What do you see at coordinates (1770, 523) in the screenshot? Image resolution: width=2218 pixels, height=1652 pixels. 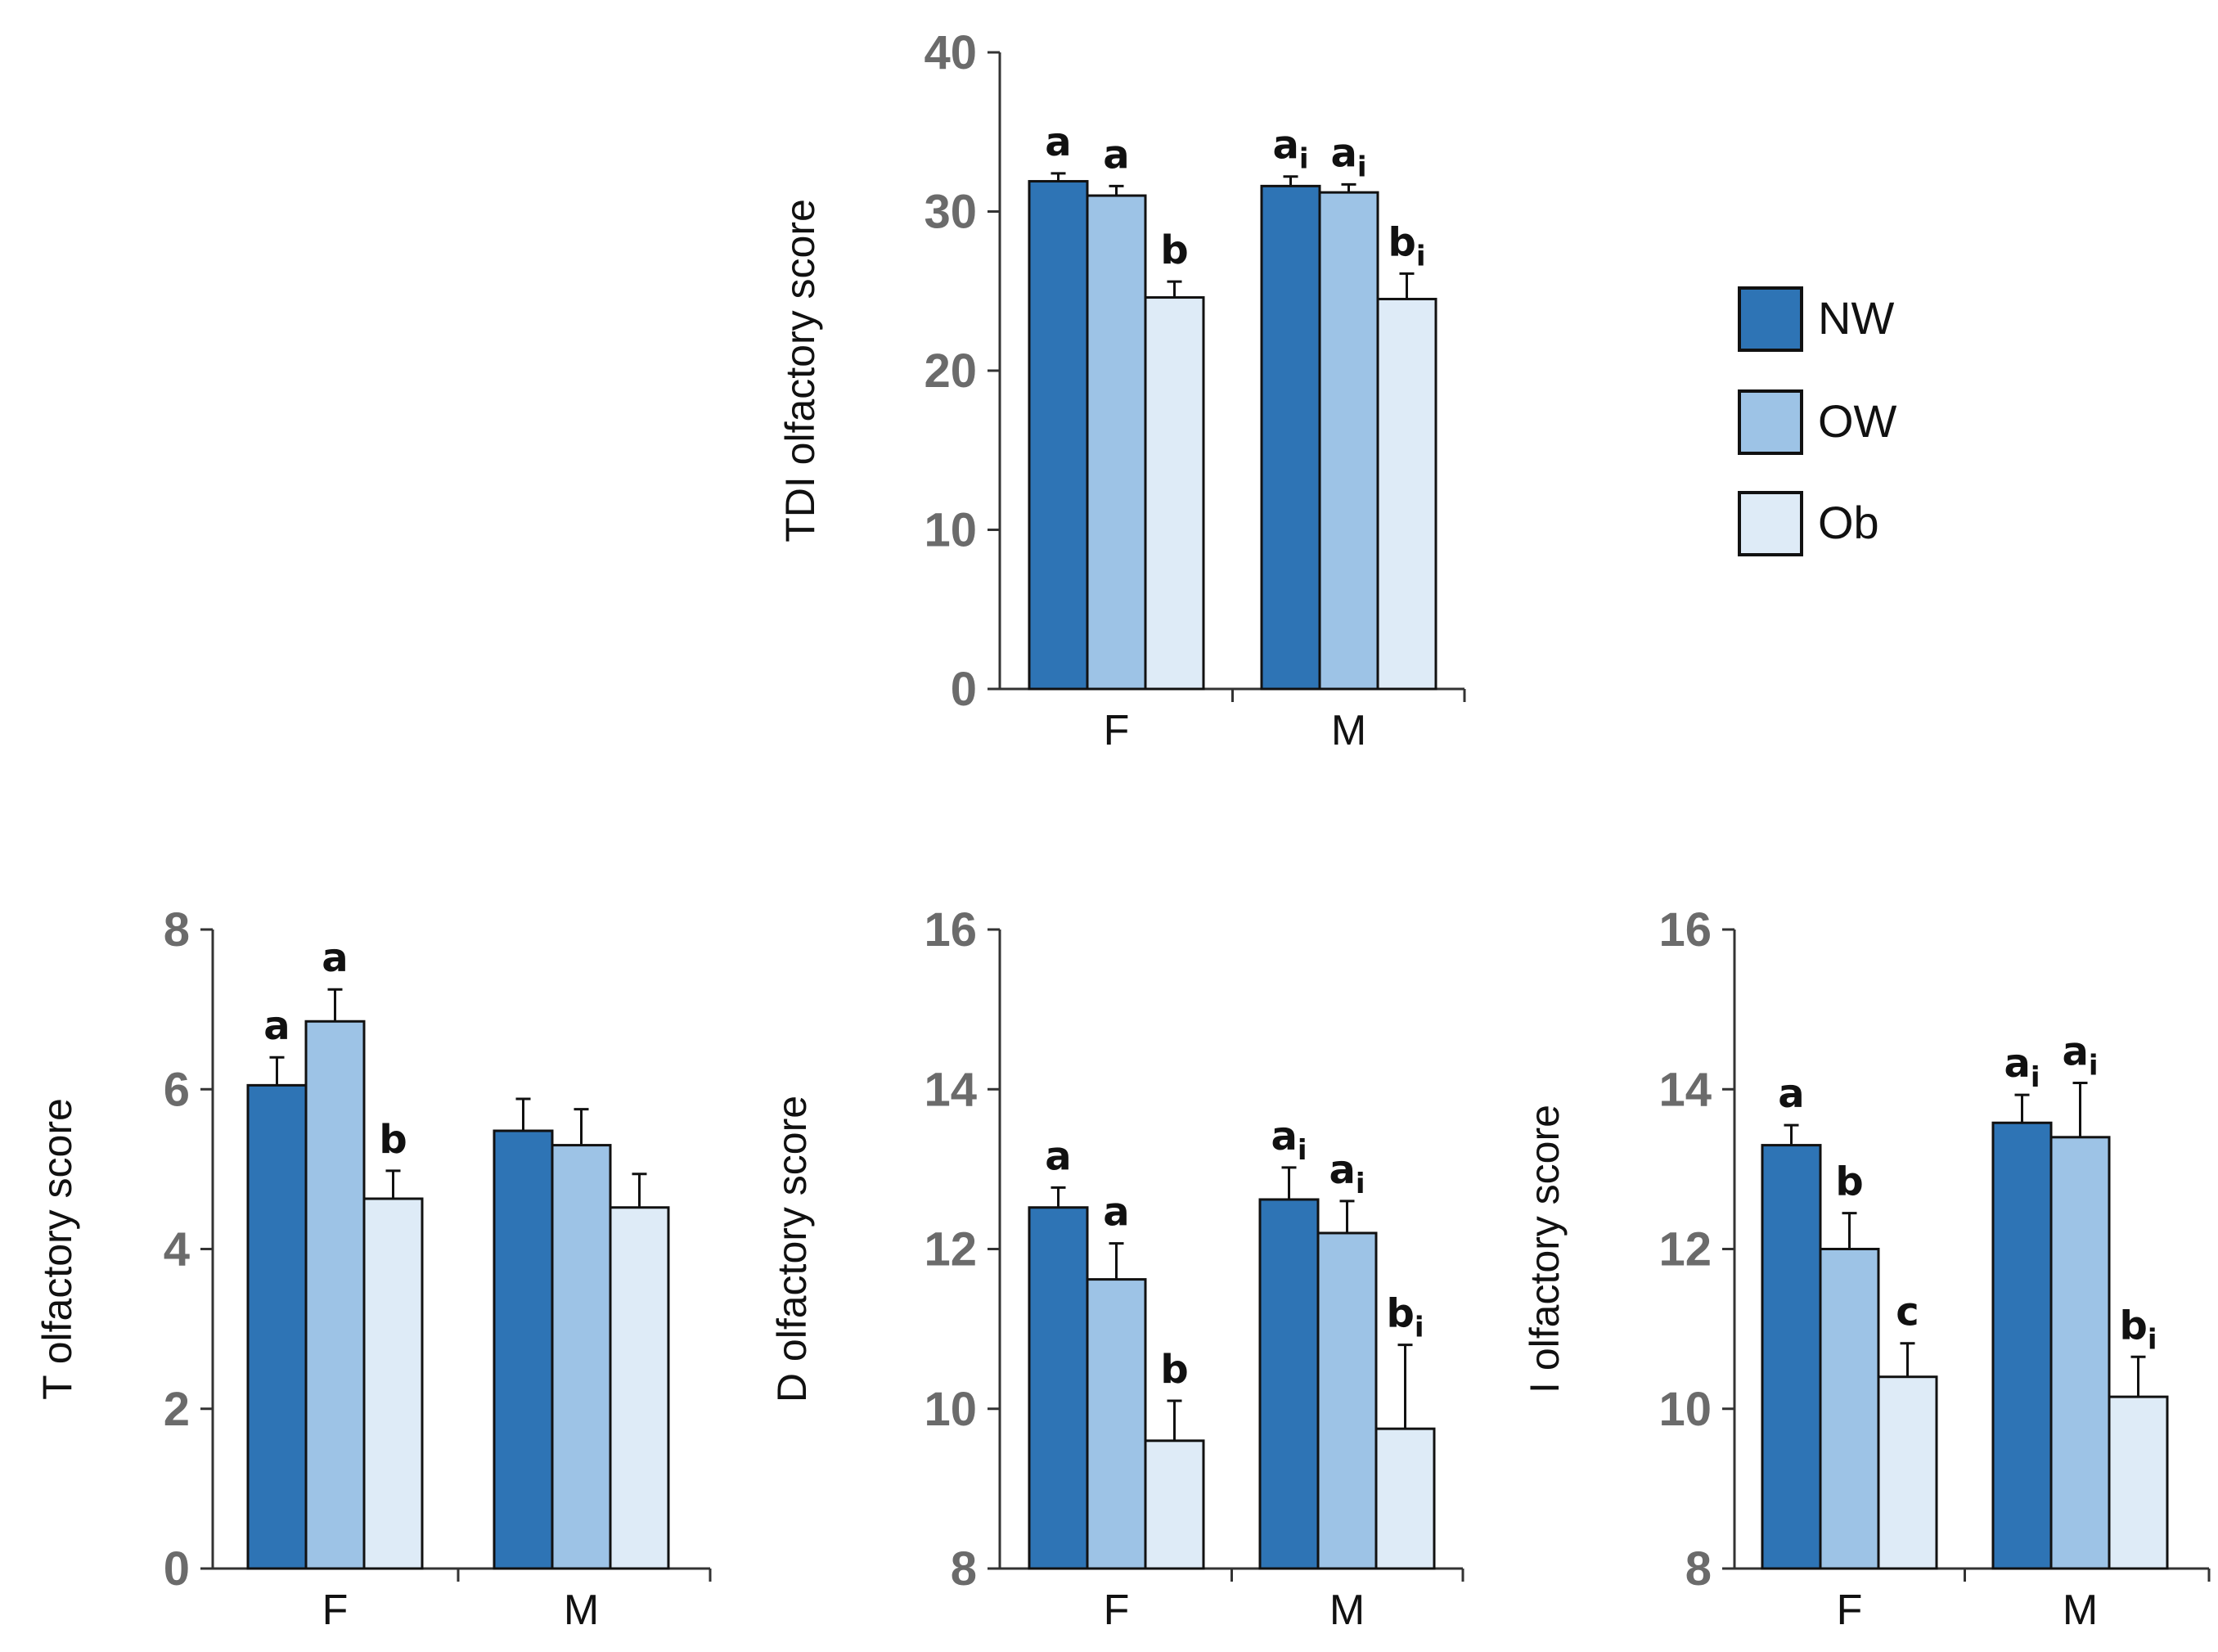 I see `legend-swatch-ob` at bounding box center [1770, 523].